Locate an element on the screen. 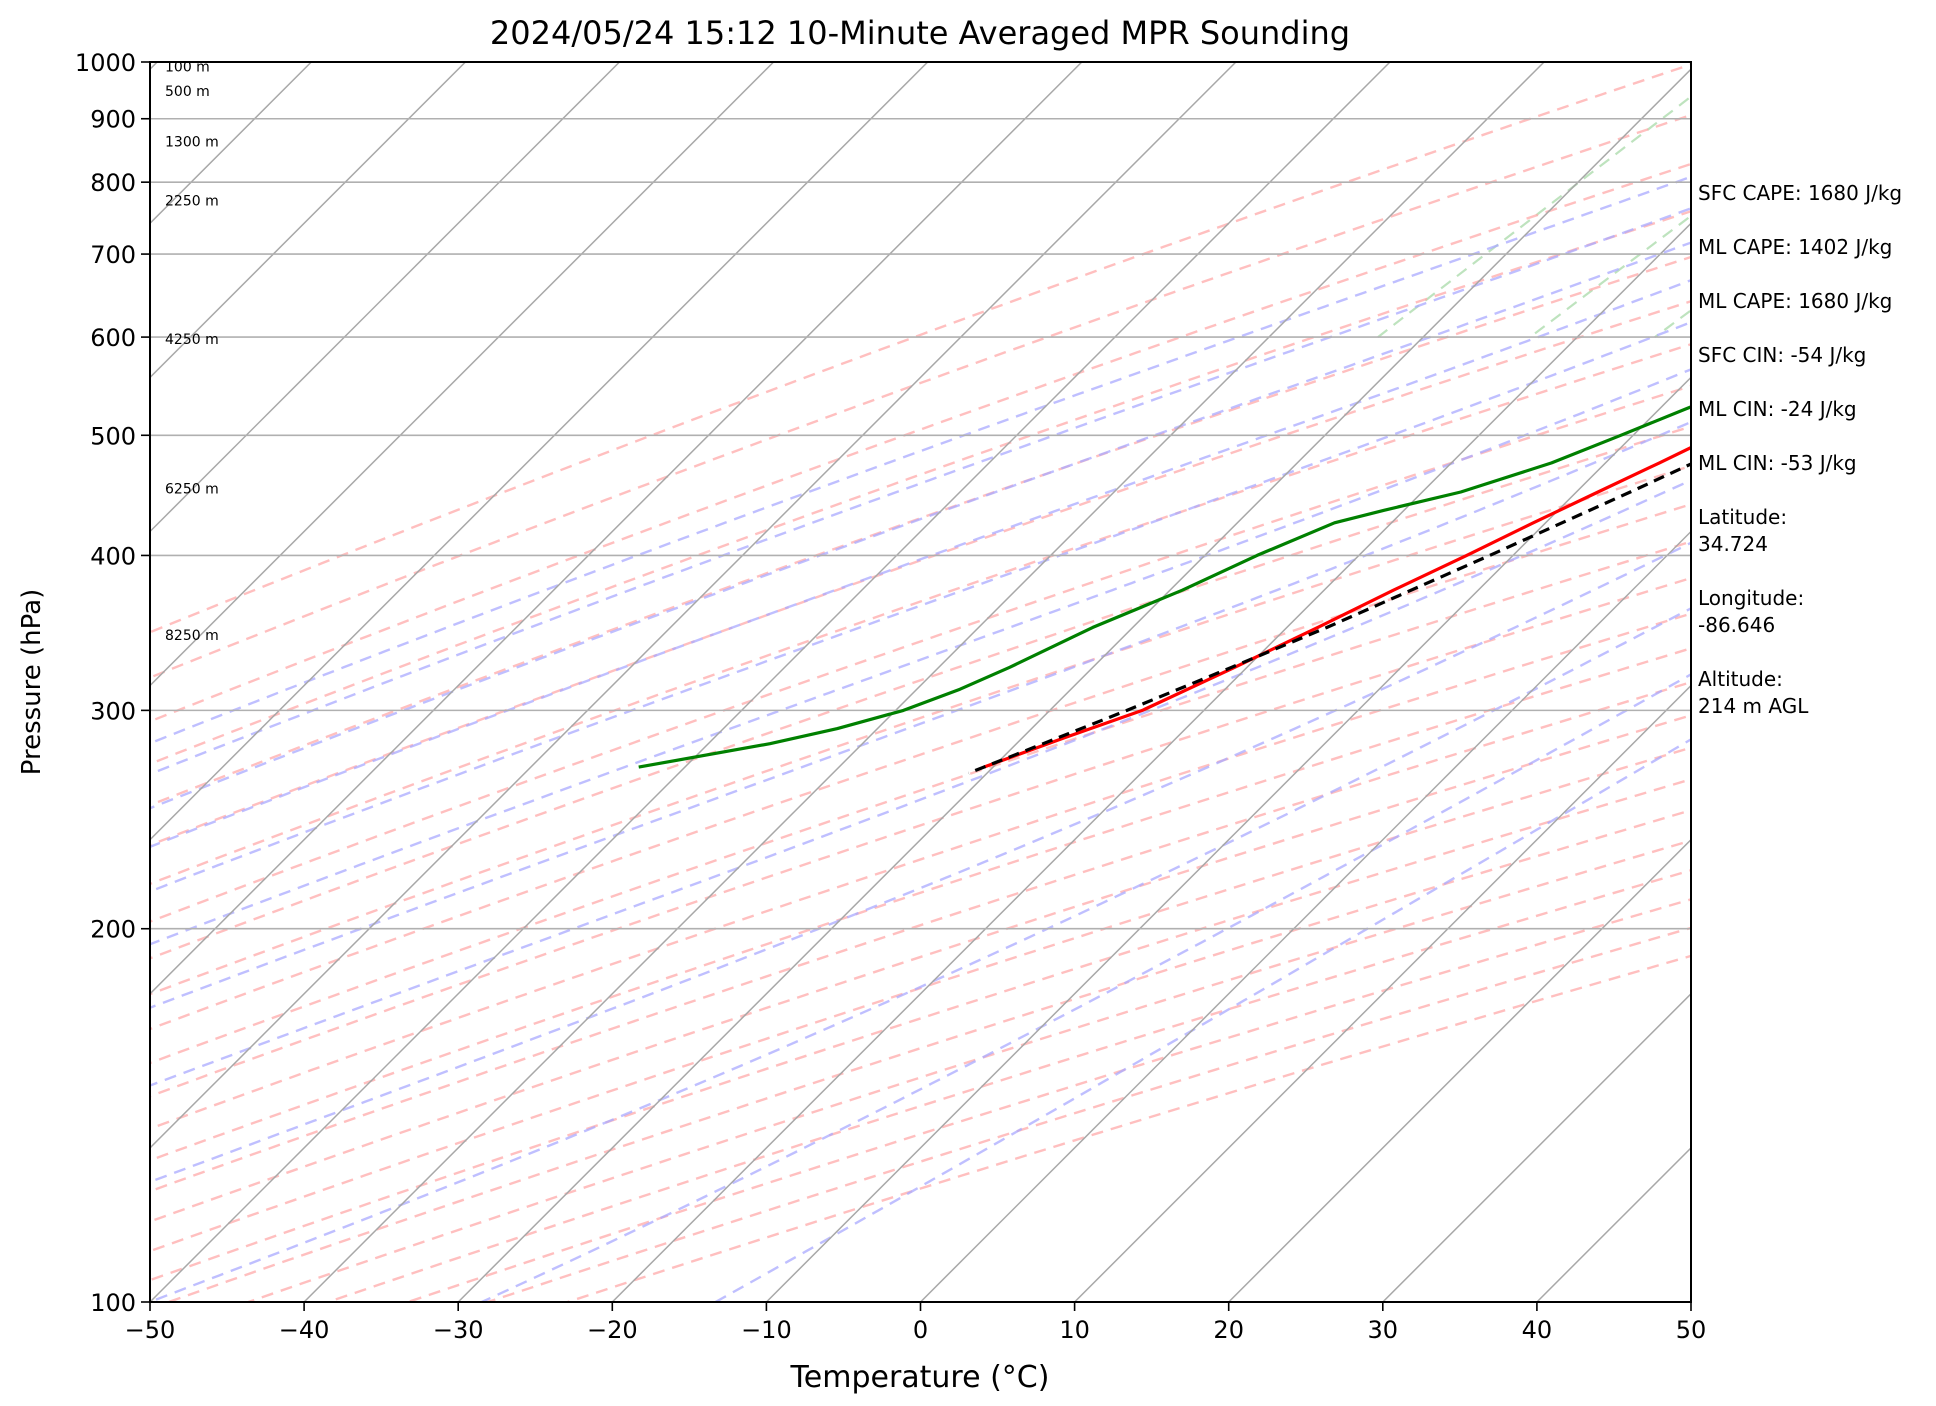  x-tick-label: 40 is located at coordinates (1537, 1330).